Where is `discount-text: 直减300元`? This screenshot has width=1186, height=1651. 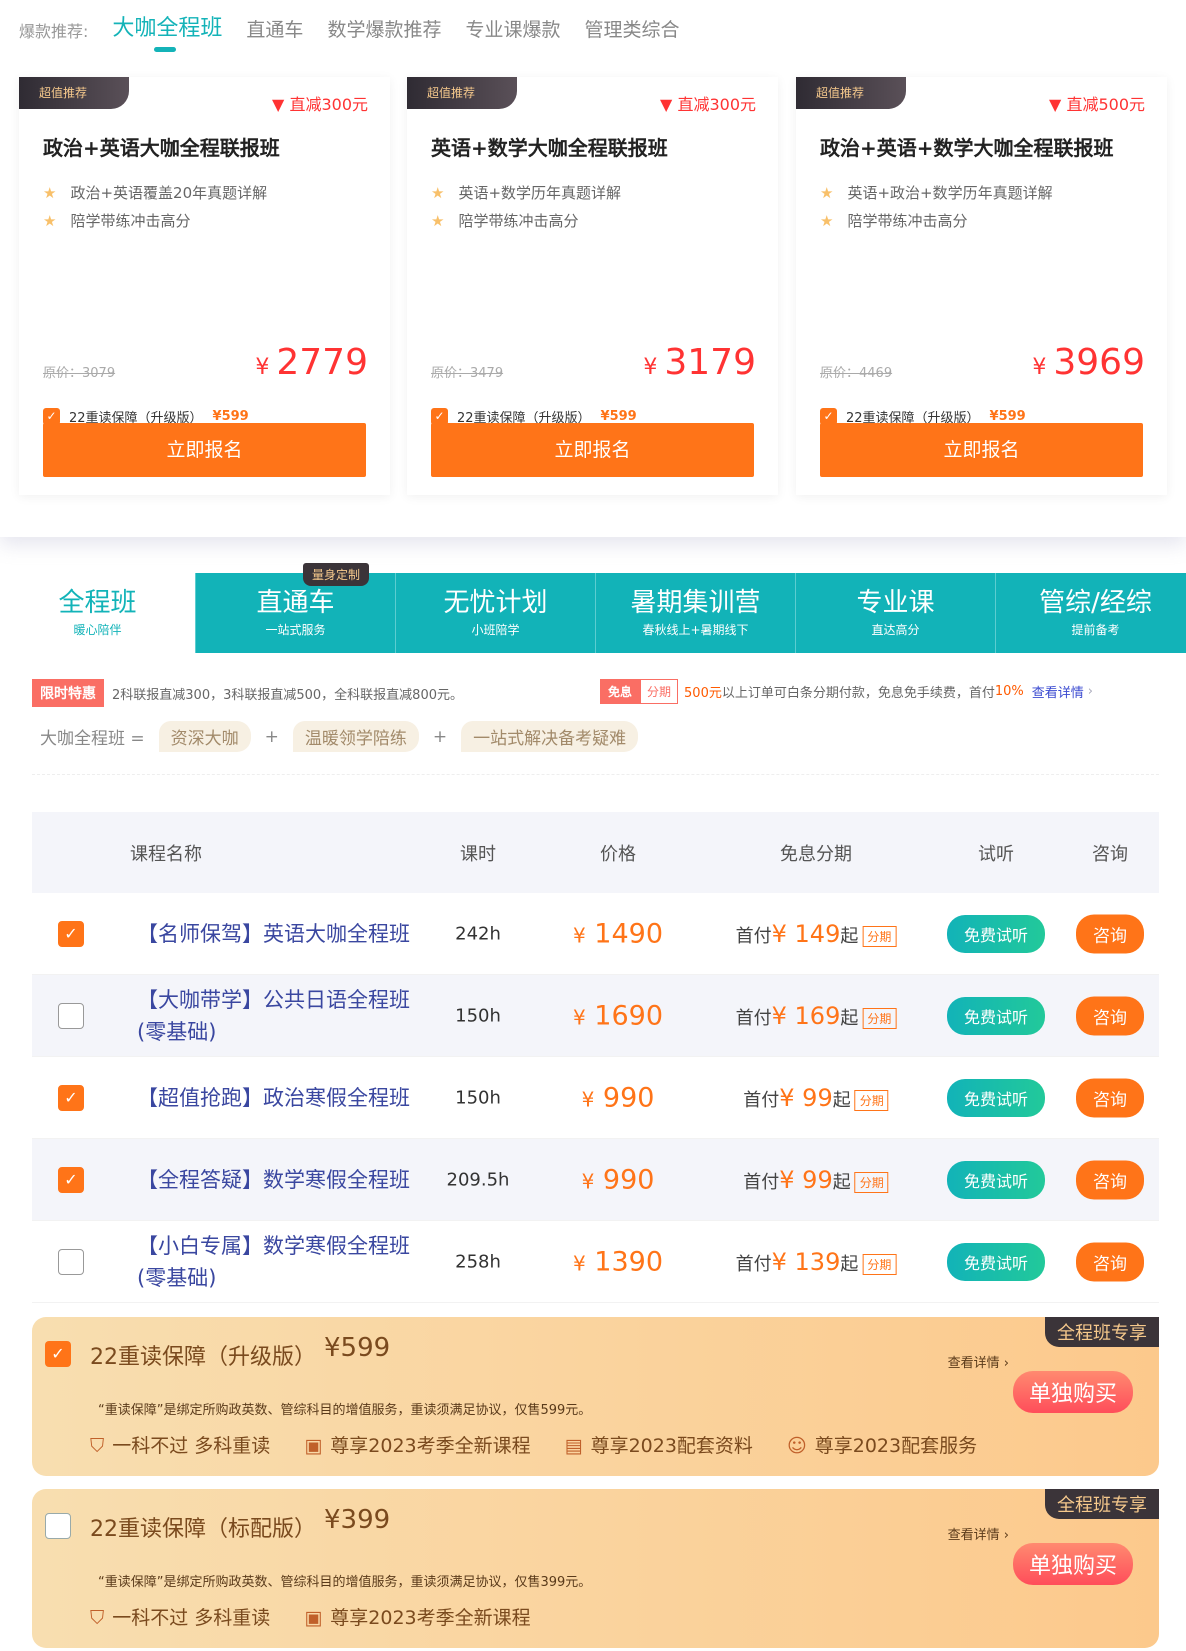 discount-text: 直减300元 is located at coordinates (328, 104).